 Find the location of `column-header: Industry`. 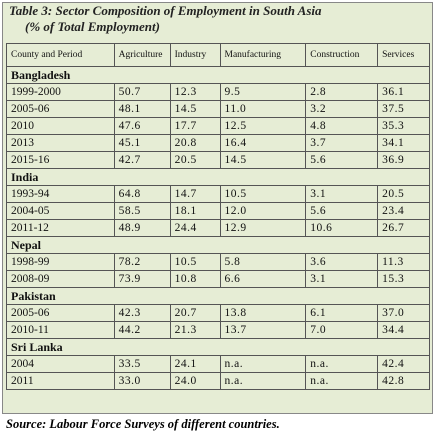

column-header: Industry is located at coordinates (195, 55).